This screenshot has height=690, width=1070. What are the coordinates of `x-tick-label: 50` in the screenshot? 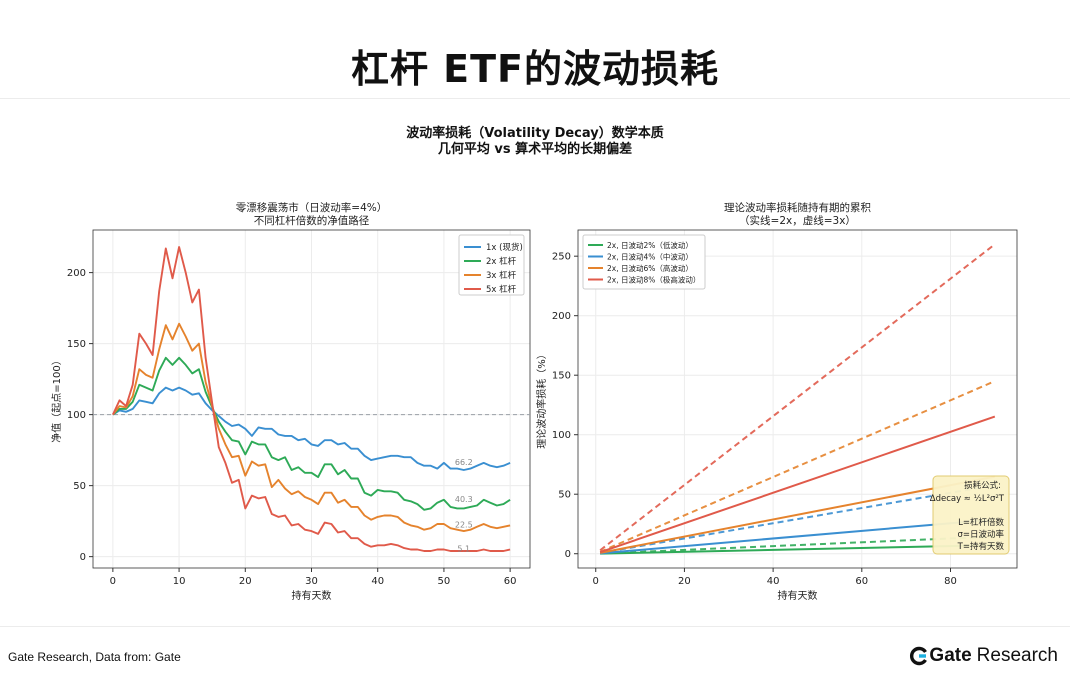 It's located at (444, 581).